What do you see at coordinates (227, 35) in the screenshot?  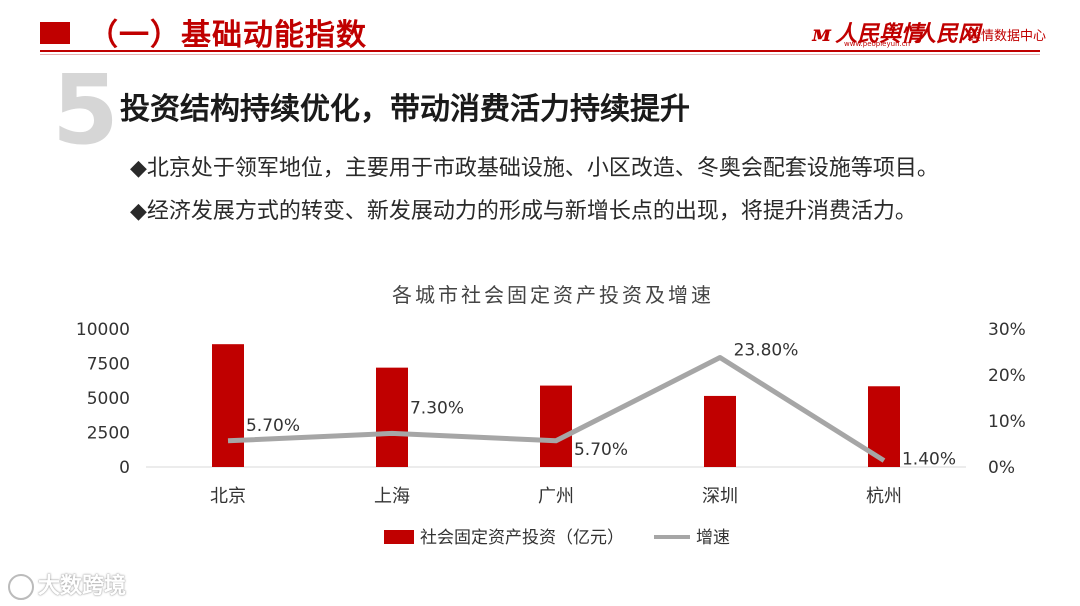 I see `page-title: （一）基础动能指数` at bounding box center [227, 35].